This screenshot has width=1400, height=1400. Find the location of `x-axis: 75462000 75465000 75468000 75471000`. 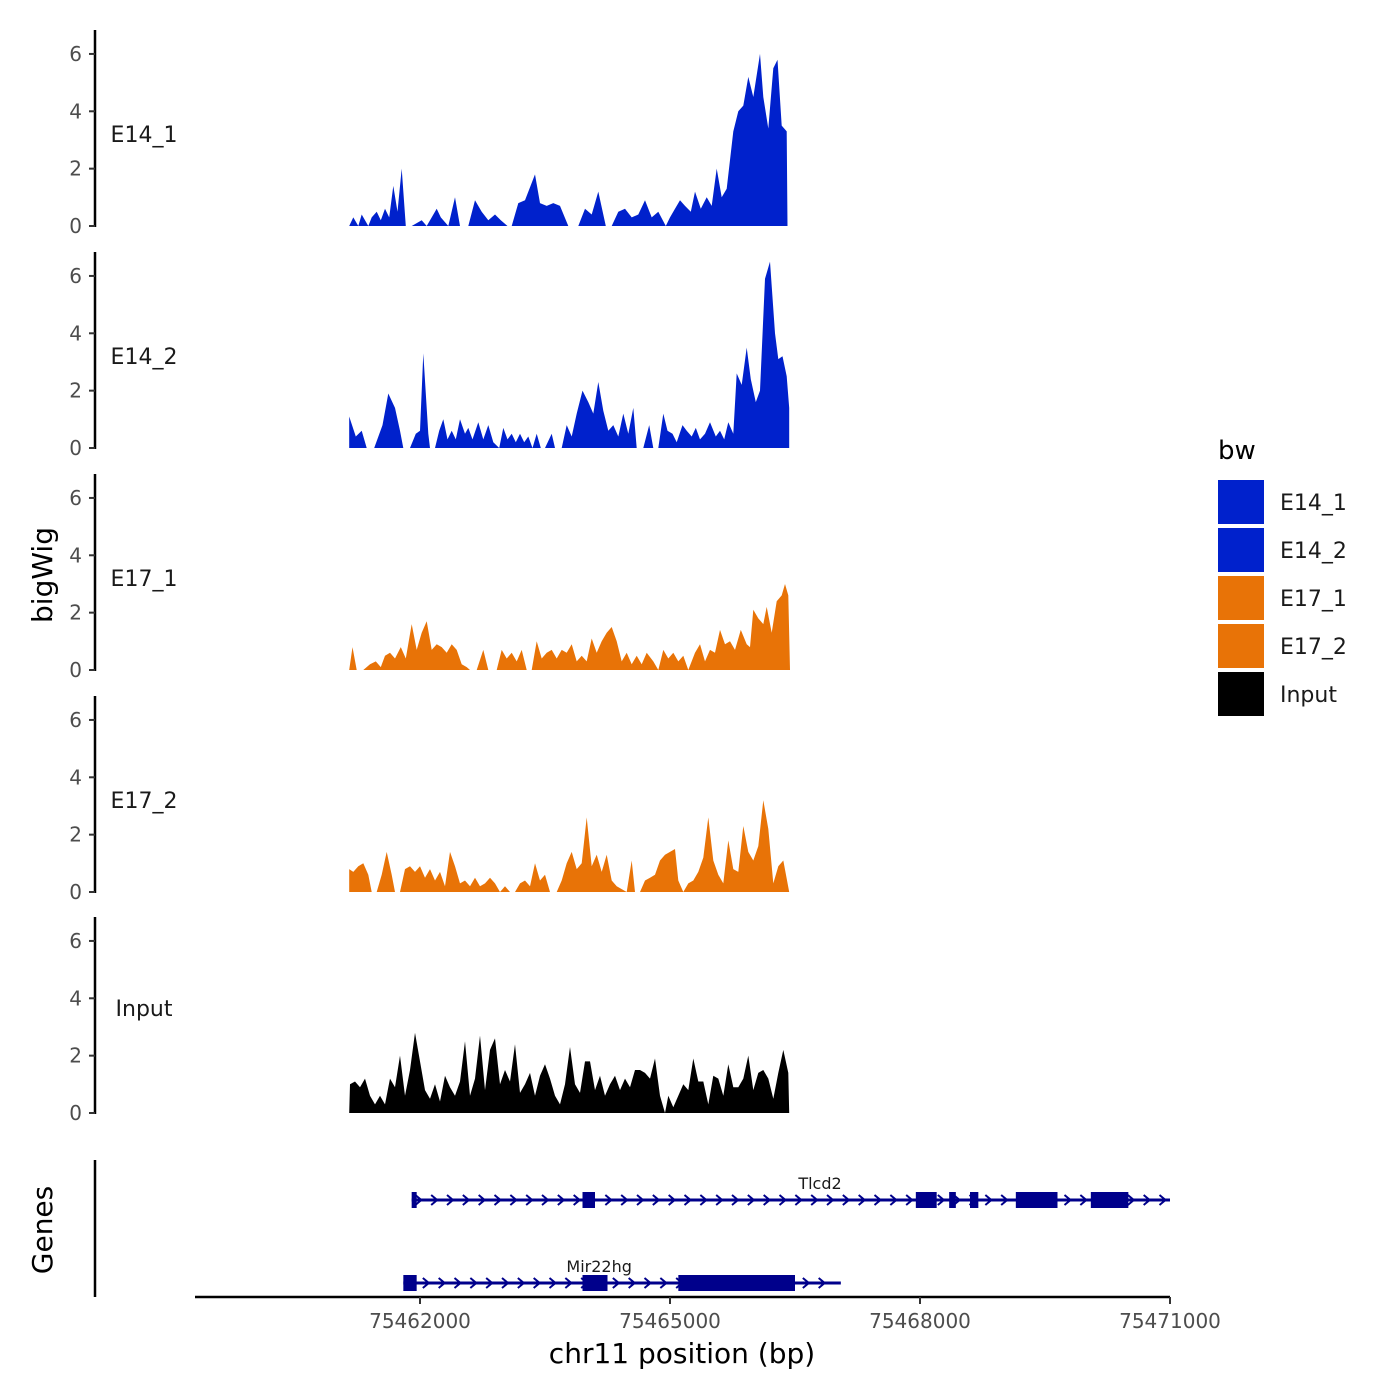

x-axis: 75462000 75465000 75468000 75471000 is located at coordinates (708, 1314).